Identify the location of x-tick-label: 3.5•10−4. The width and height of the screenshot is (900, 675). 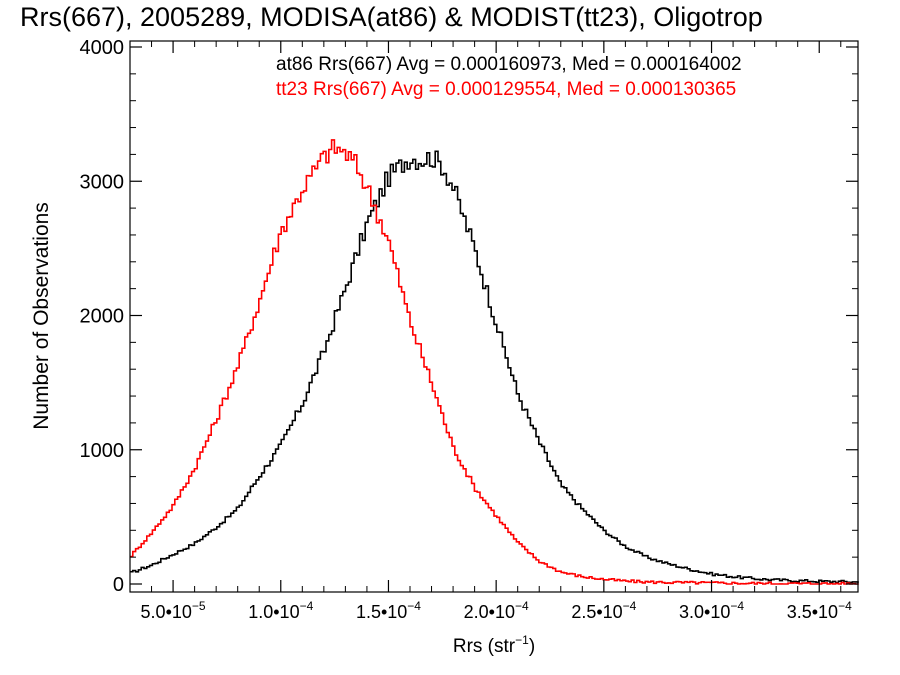
(819, 610).